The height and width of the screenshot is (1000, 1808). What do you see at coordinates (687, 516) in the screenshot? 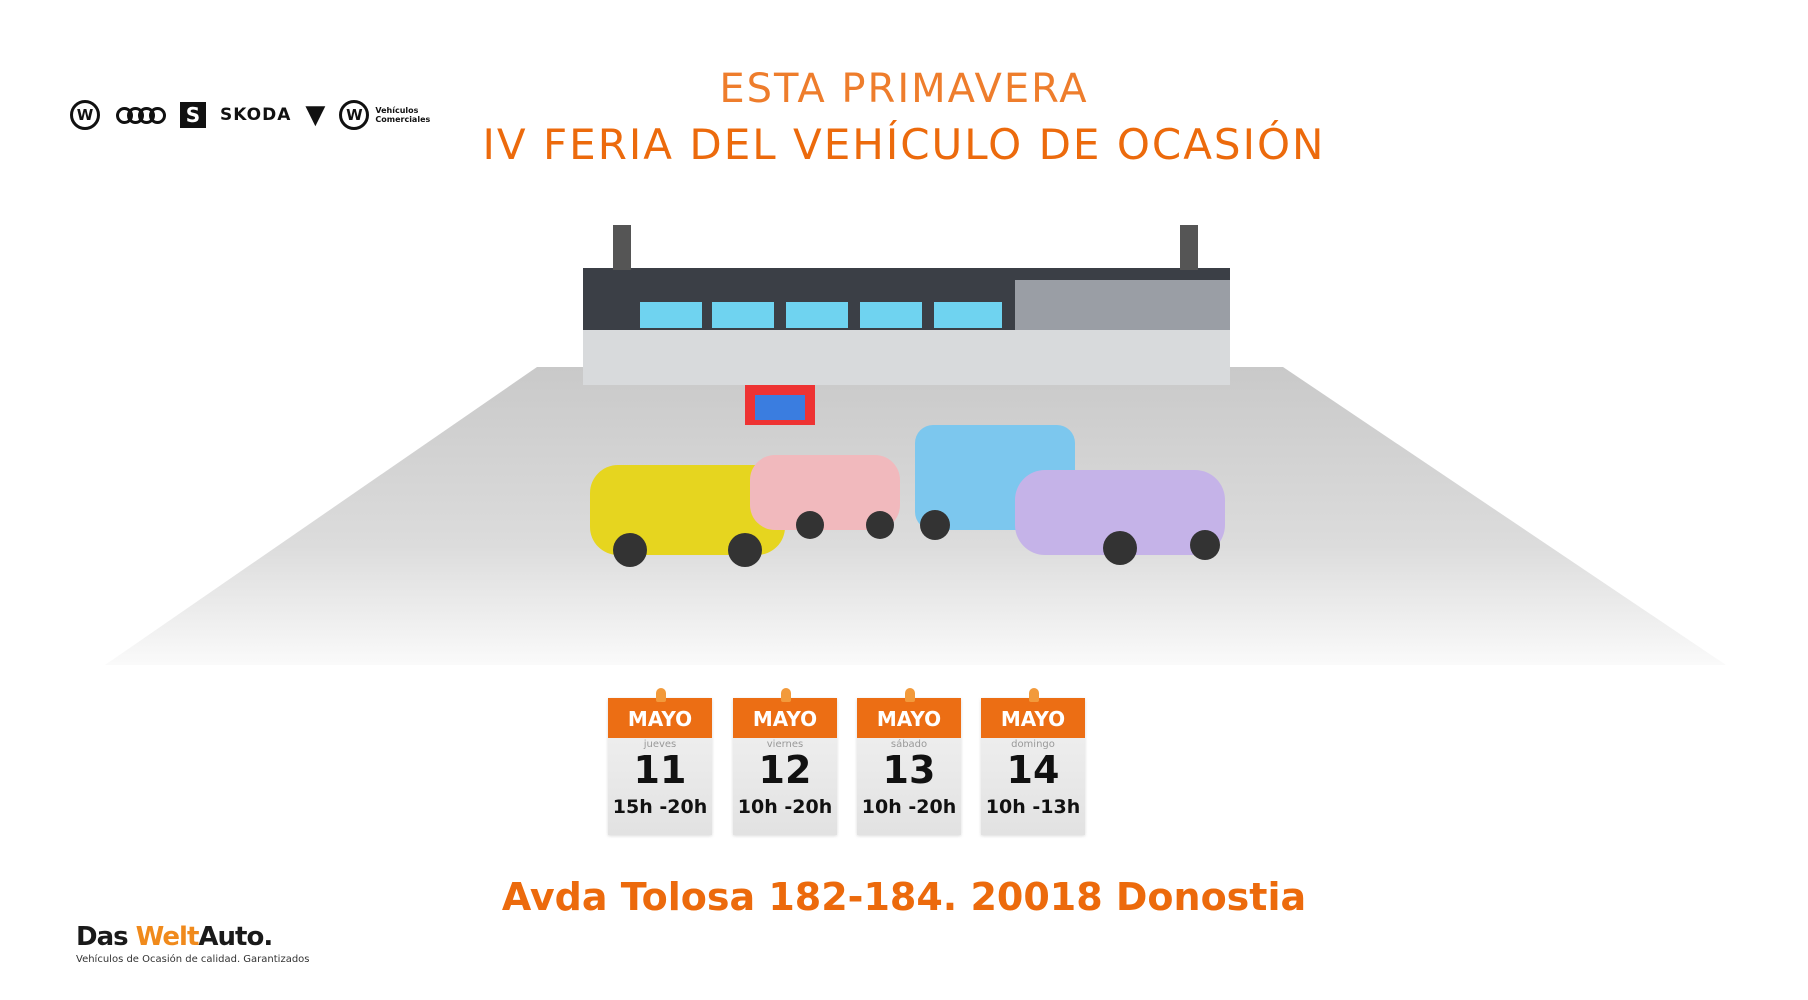
I see `yellow-suv-car` at bounding box center [687, 516].